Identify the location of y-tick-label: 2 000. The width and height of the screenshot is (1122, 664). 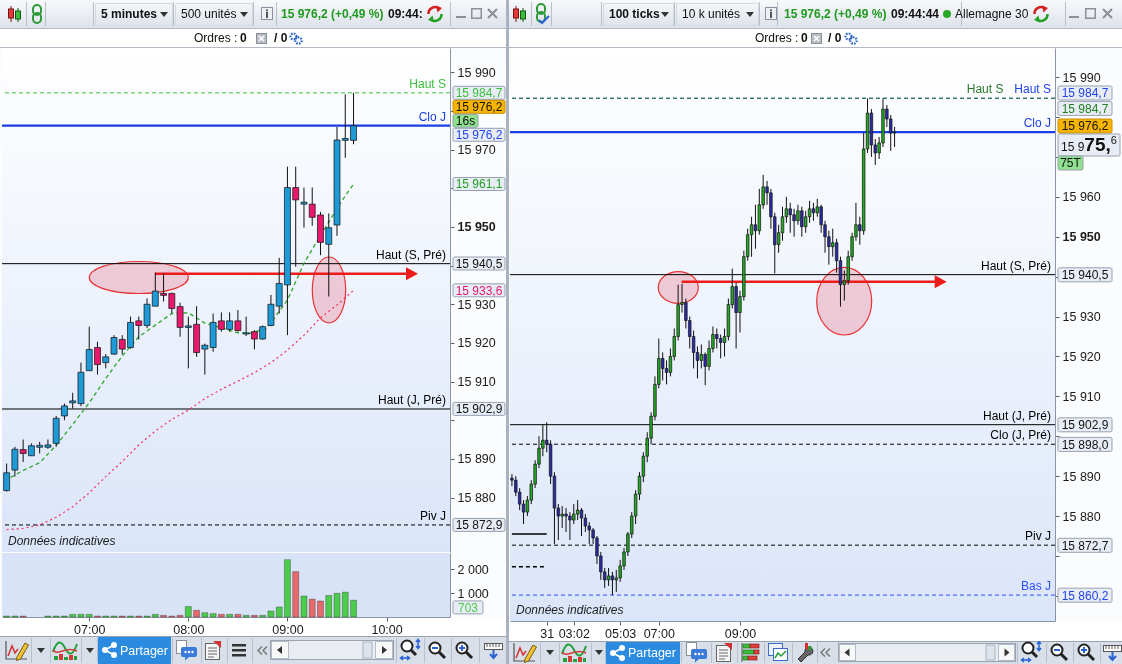
(473, 569).